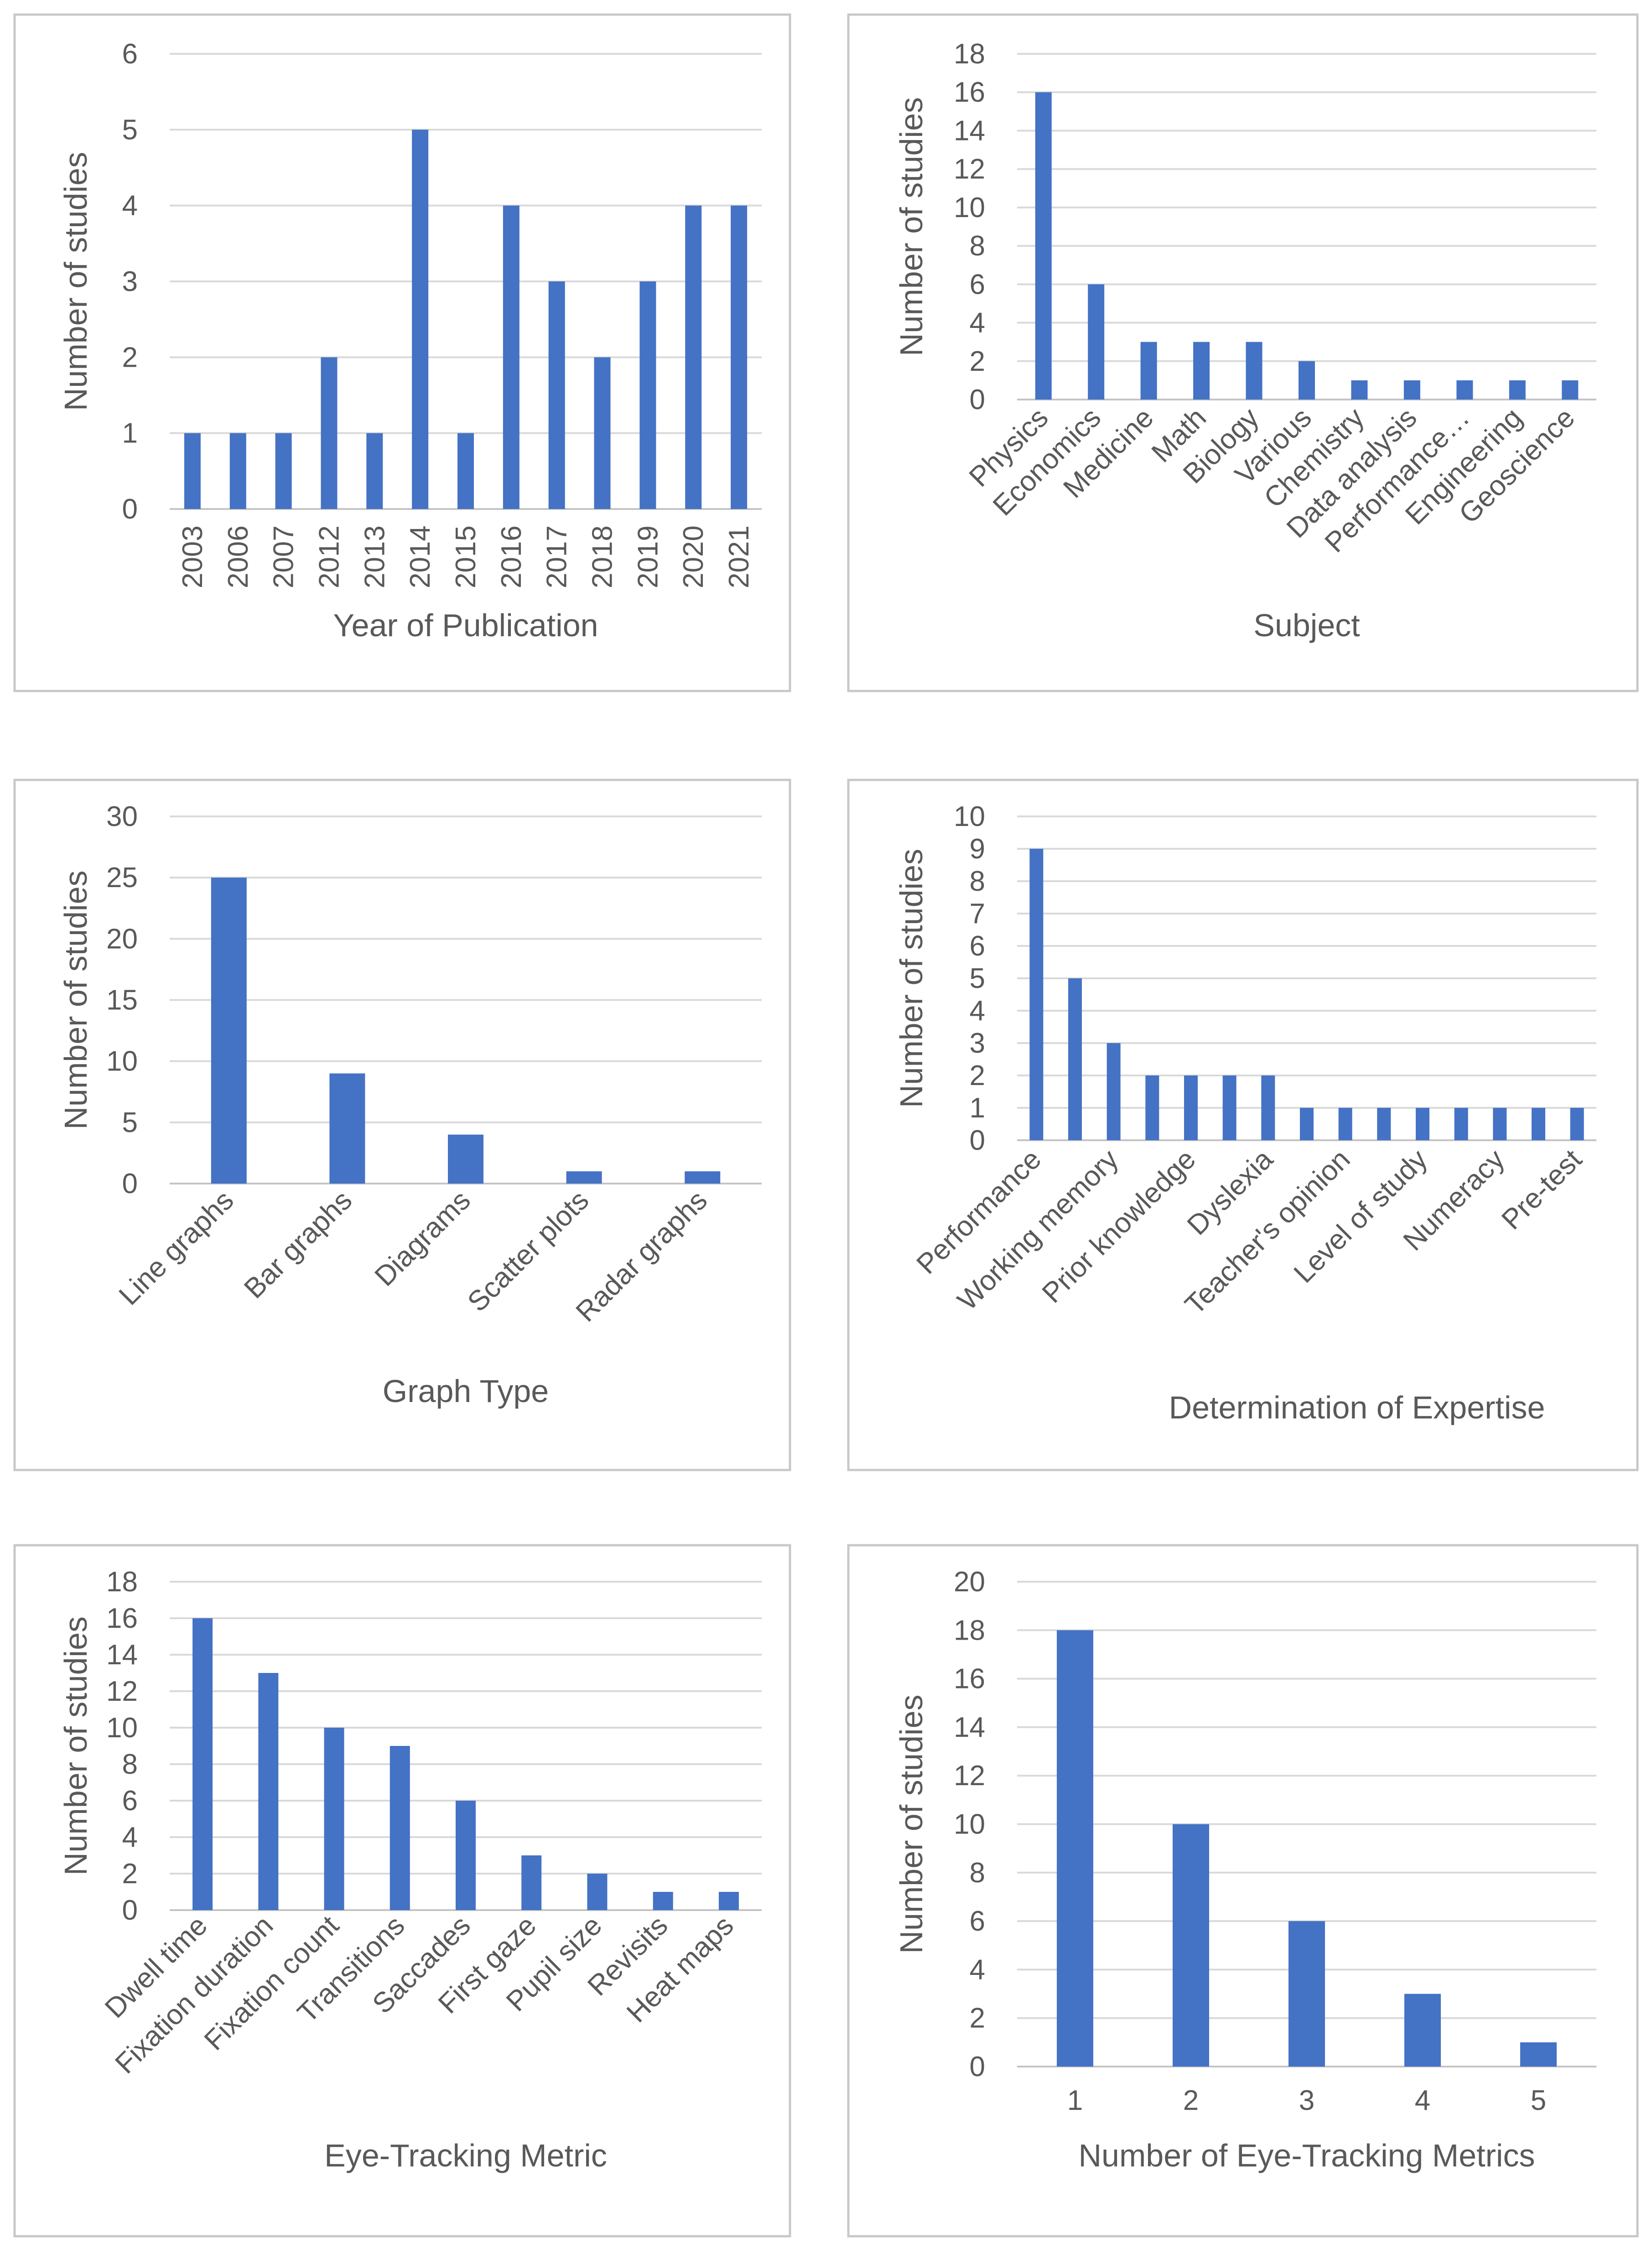  What do you see at coordinates (978, 1043) in the screenshot?
I see `y-tick-label: 3` at bounding box center [978, 1043].